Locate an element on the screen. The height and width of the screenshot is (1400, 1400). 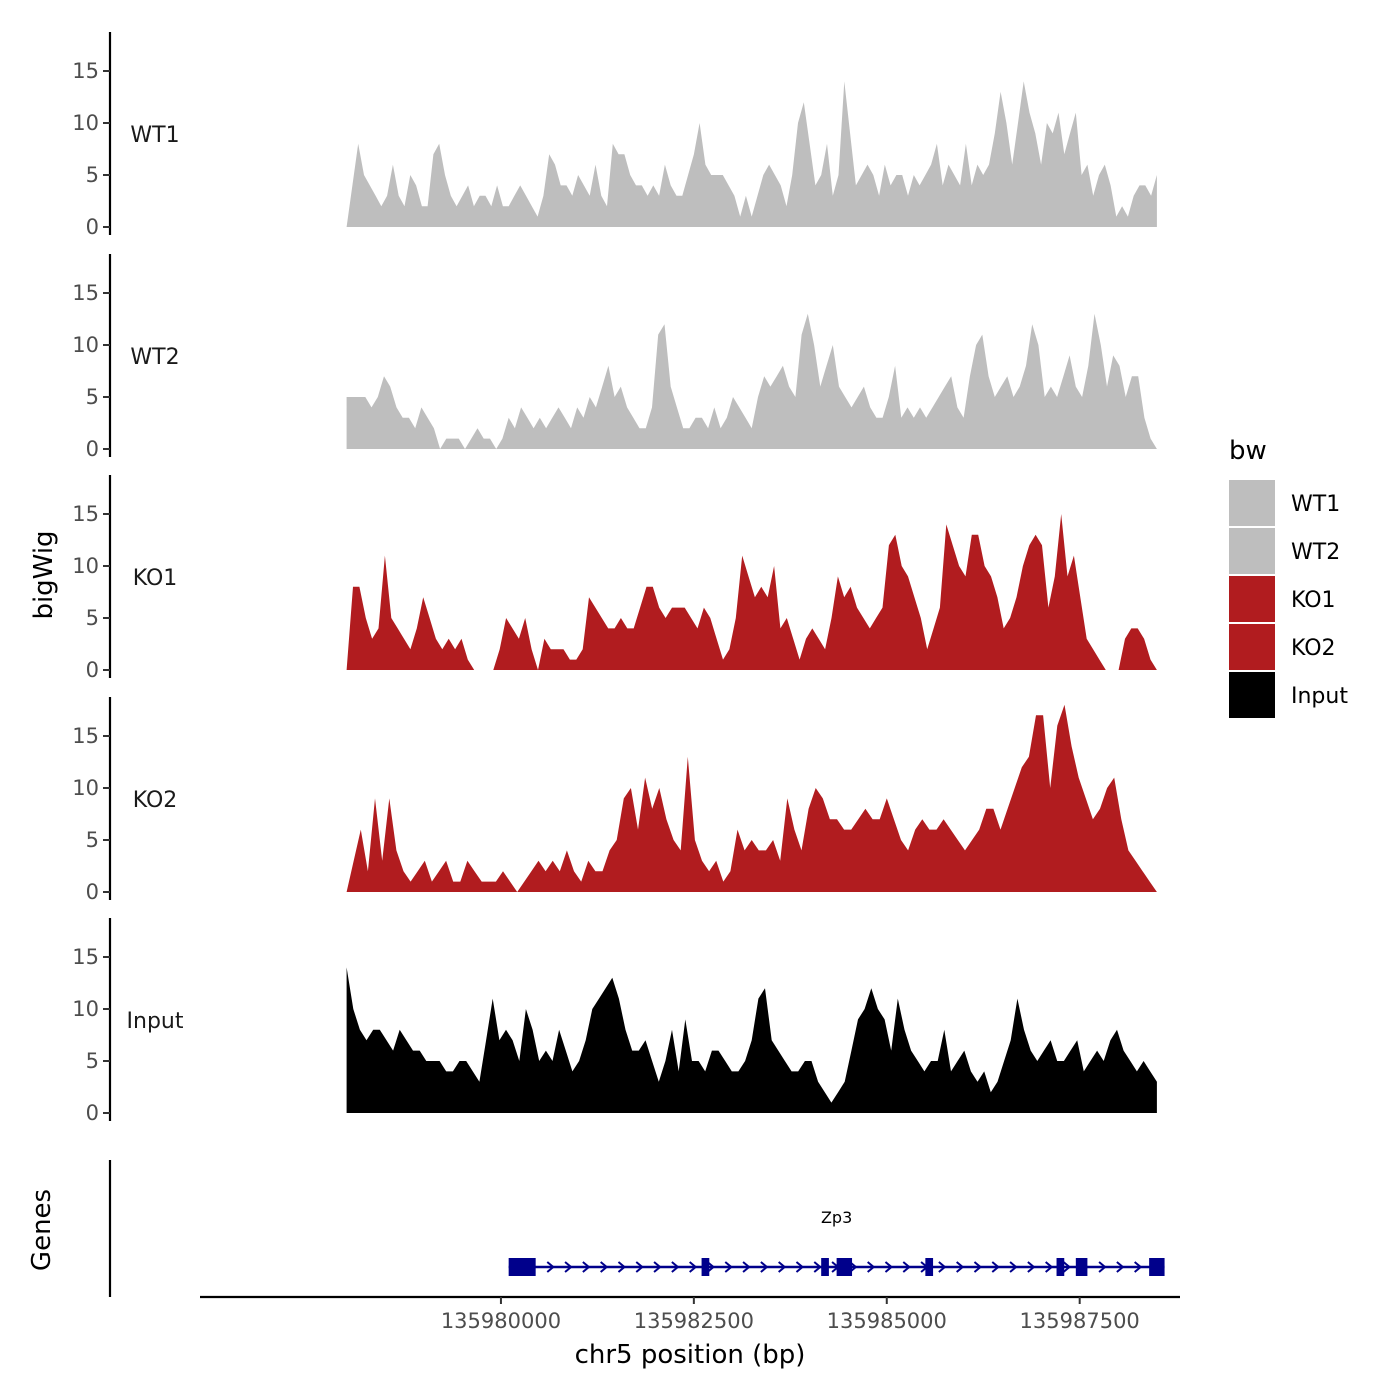
coverage-area-wt1 is located at coordinates (751, 154).